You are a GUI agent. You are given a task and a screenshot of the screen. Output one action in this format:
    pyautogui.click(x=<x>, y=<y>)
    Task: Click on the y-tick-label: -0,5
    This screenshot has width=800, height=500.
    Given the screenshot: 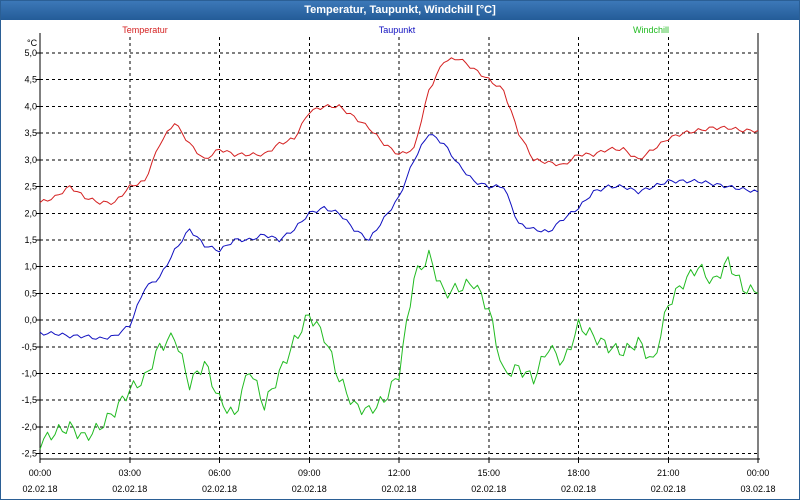 What is the action you would take?
    pyautogui.click(x=29, y=347)
    